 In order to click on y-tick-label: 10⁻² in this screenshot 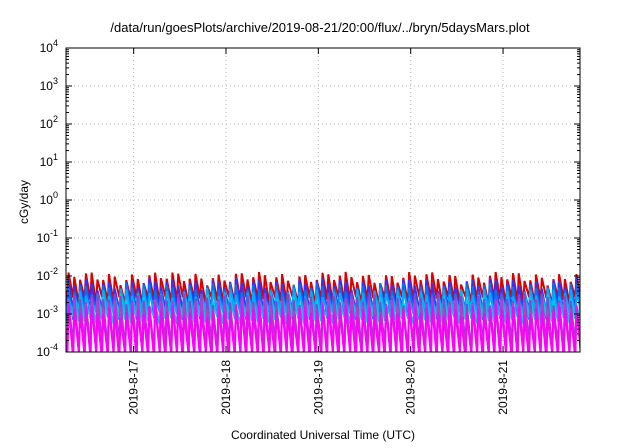, I will do `click(47, 274)`.